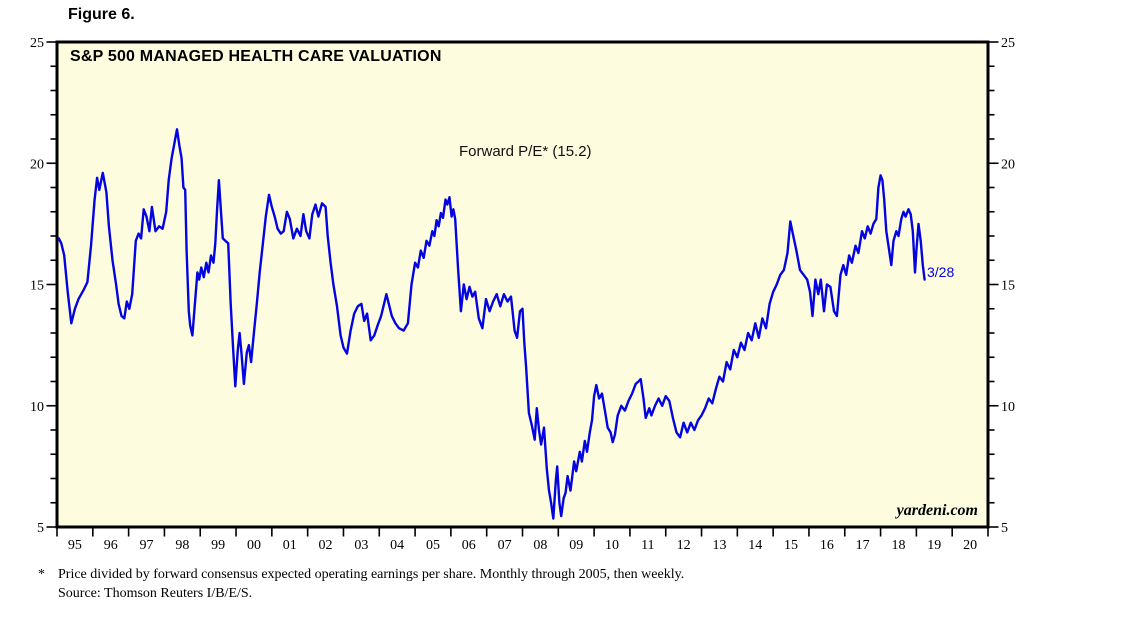 This screenshot has height=621, width=1138. What do you see at coordinates (75, 545) in the screenshot?
I see `x-axis-tick-label: 95` at bounding box center [75, 545].